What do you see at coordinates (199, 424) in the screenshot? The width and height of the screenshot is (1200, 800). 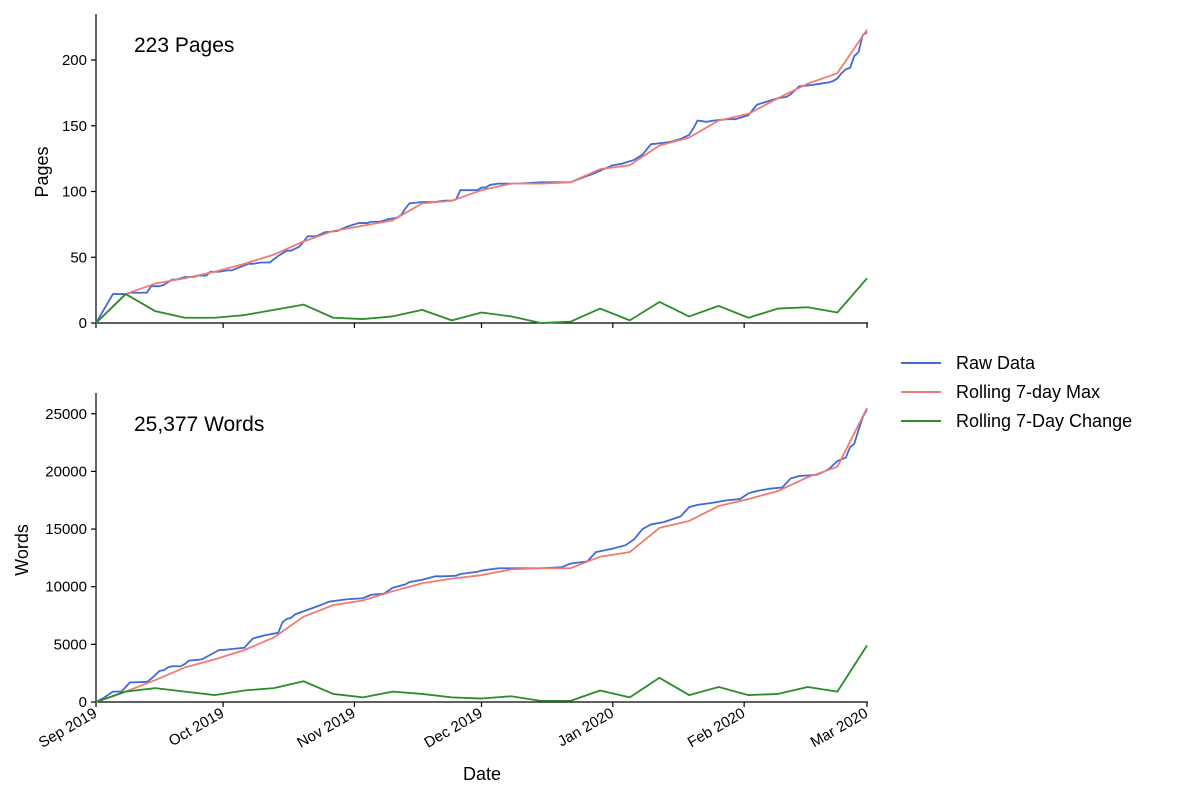 I see `total-annotation: 25,377 Words` at bounding box center [199, 424].